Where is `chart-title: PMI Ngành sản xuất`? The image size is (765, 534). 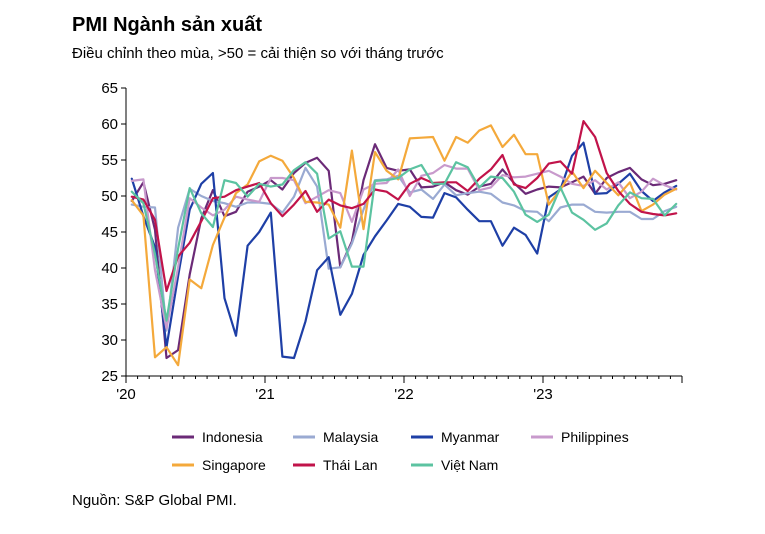 chart-title: PMI Ngành sản xuất is located at coordinates (167, 25).